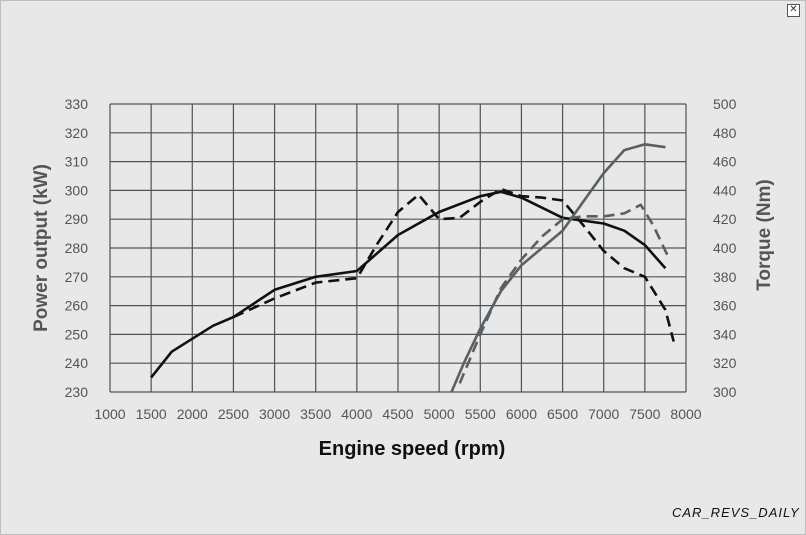 The image size is (806, 535). What do you see at coordinates (685, 414) in the screenshot?
I see `x-tick-label: 8000` at bounding box center [685, 414].